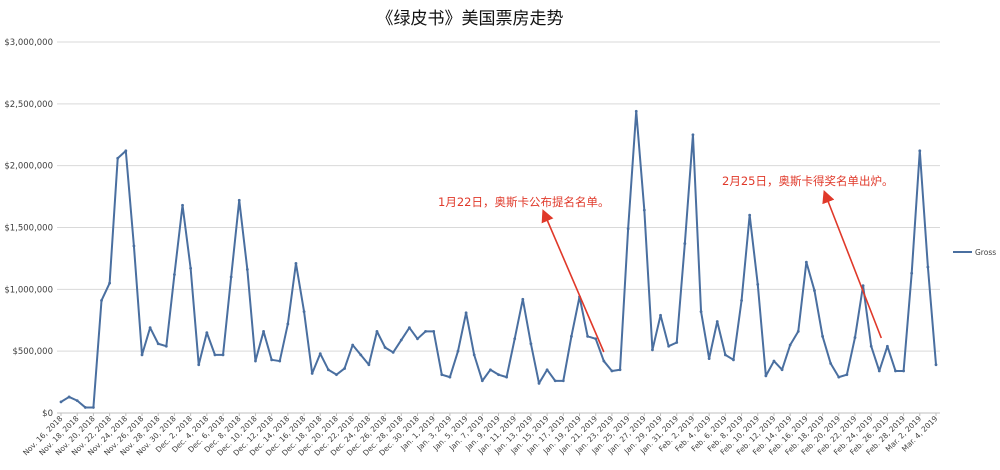 This screenshot has width=1000, height=470. Describe the element at coordinates (974, 252) in the screenshot. I see `legend: Gross` at that location.